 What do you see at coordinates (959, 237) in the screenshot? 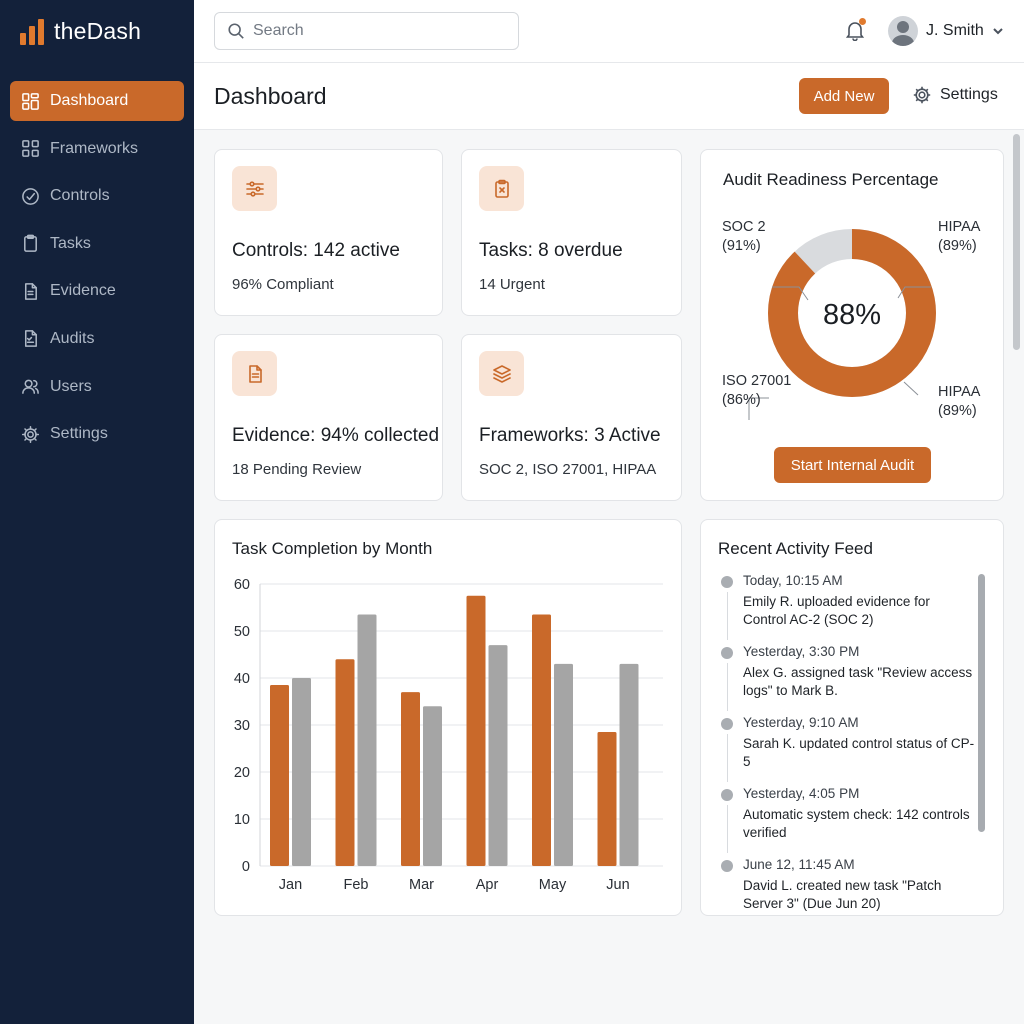
I see `label-hipaa-top: HIPAA (89%)` at bounding box center [959, 237].